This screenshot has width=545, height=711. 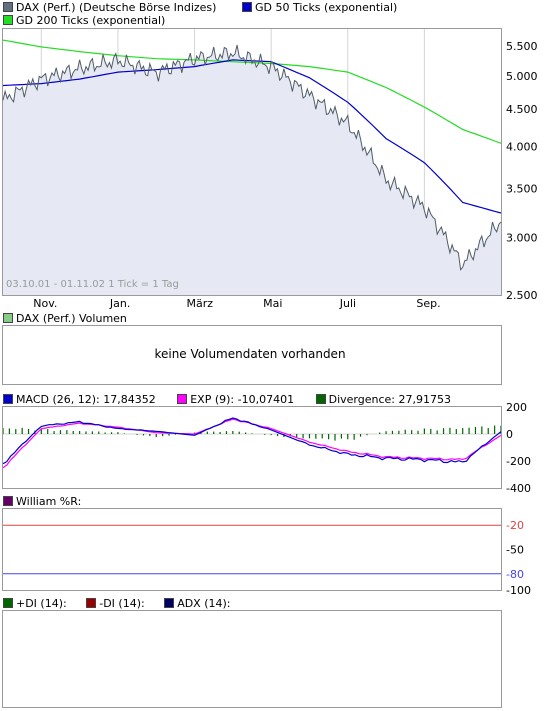 I want to click on price-xtick-5: Sep., so click(x=428, y=303).